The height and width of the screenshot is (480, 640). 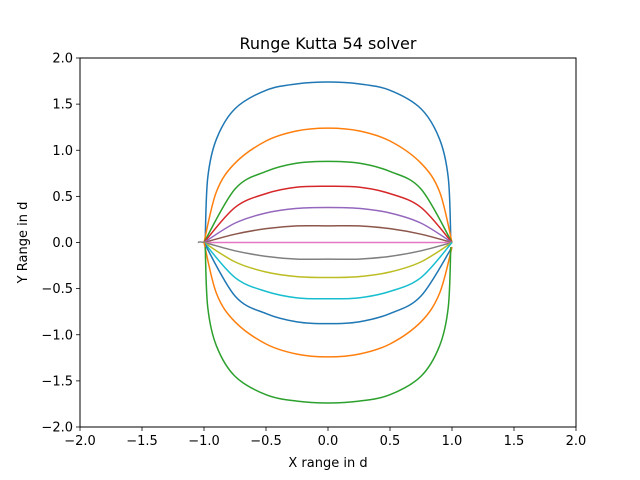 What do you see at coordinates (57, 289) in the screenshot?
I see `y-tick-label: −0.5` at bounding box center [57, 289].